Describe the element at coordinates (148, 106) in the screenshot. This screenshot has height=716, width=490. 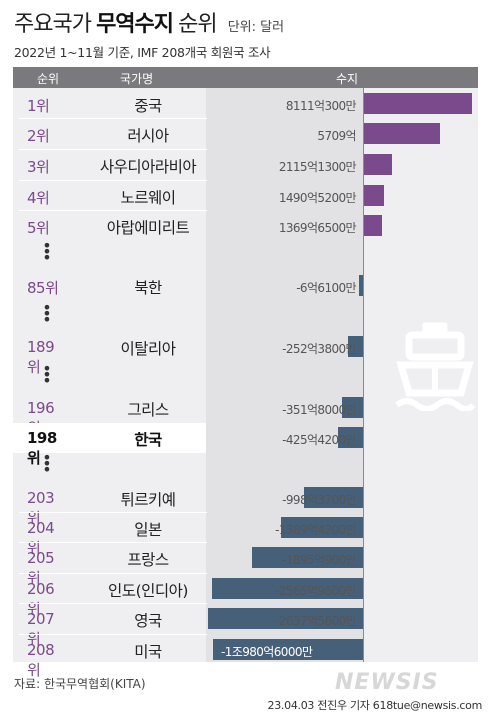
I see `country-label: 중국` at that location.